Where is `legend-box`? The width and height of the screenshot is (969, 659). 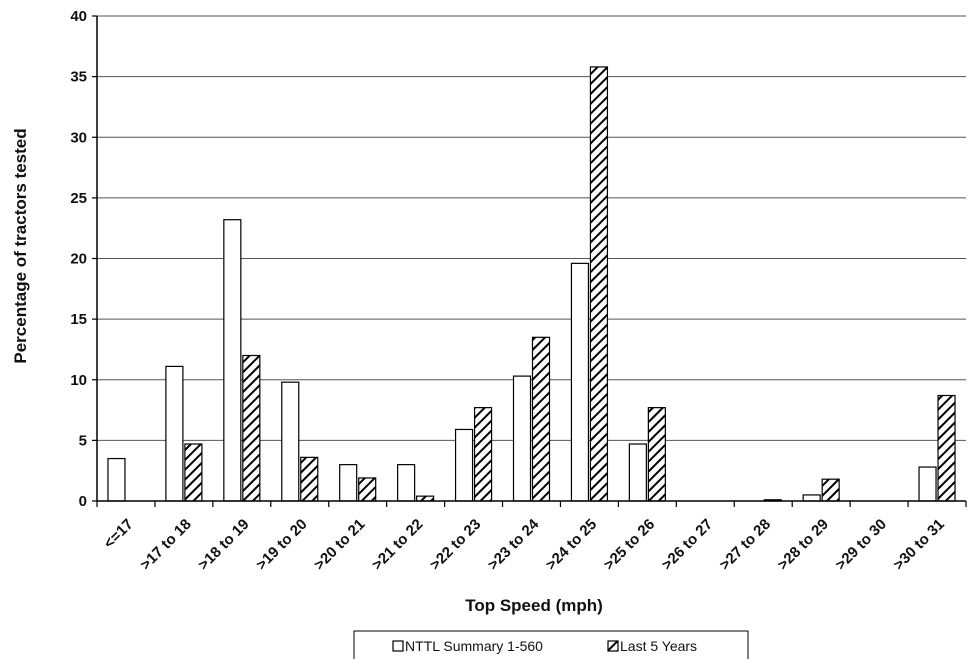 legend-box is located at coordinates (551, 644).